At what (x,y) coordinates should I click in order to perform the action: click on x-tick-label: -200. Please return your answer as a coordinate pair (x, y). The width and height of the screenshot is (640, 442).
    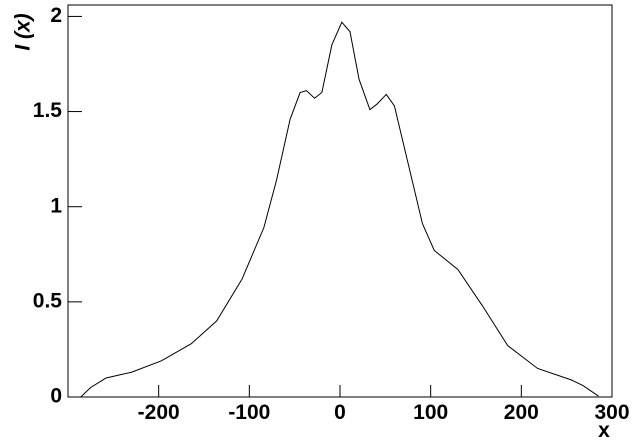
    Looking at the image, I should click on (159, 412).